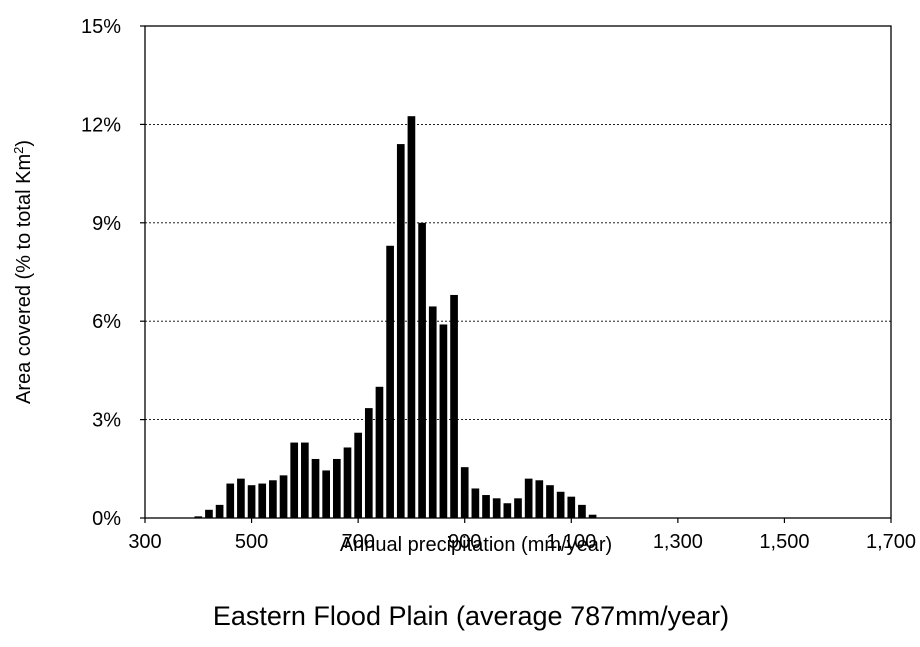  Describe the element at coordinates (471, 616) in the screenshot. I see `chart-caption: Eastern Flood Plain (average 787mm/year)` at that location.